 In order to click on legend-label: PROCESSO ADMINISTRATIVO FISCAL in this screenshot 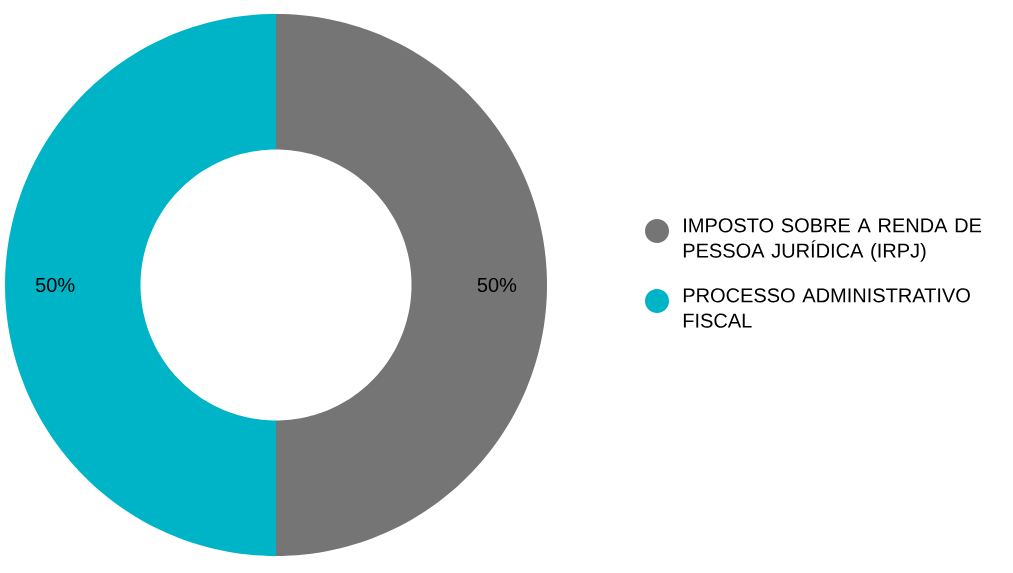, I will do `click(826, 308)`.